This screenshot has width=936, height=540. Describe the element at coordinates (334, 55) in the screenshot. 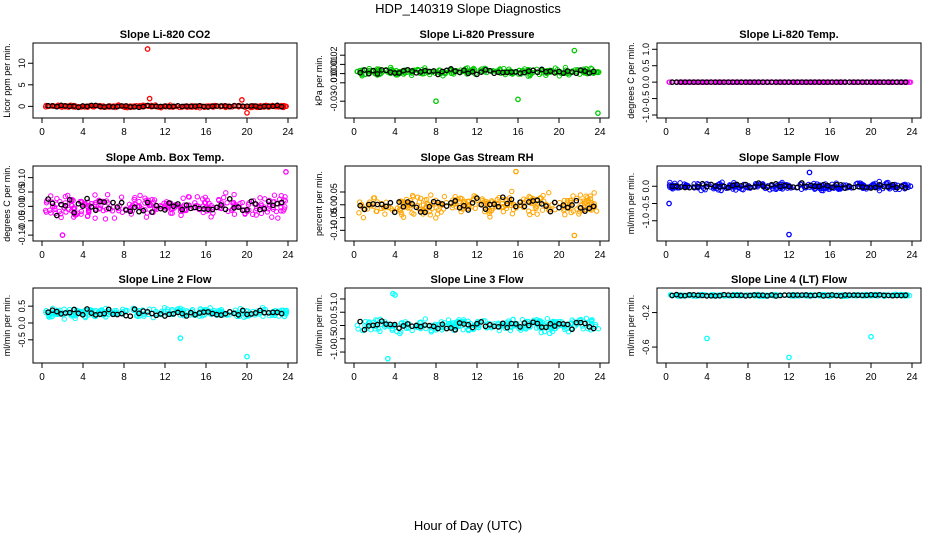

I see `y-tick-label: 0.02` at that location.